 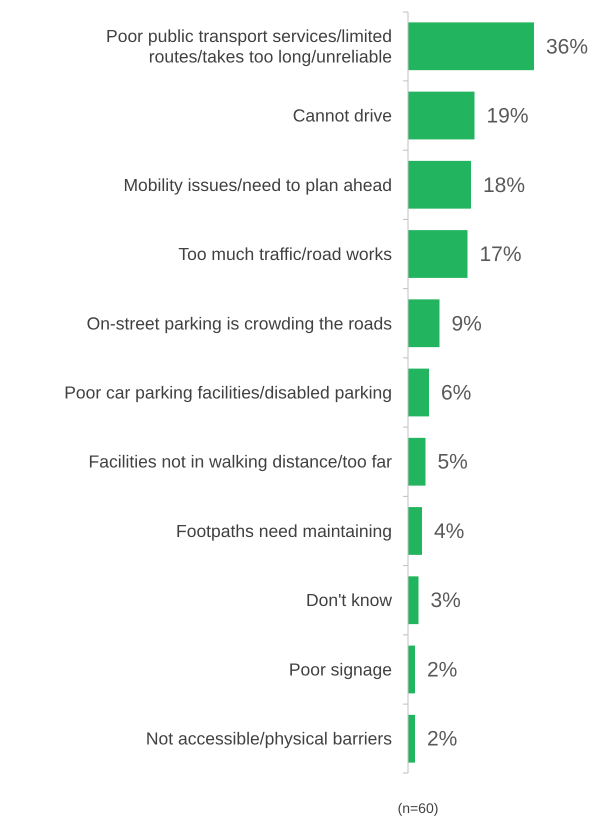 I want to click on y-tick-label: Poor signage, so click(x=340, y=669).